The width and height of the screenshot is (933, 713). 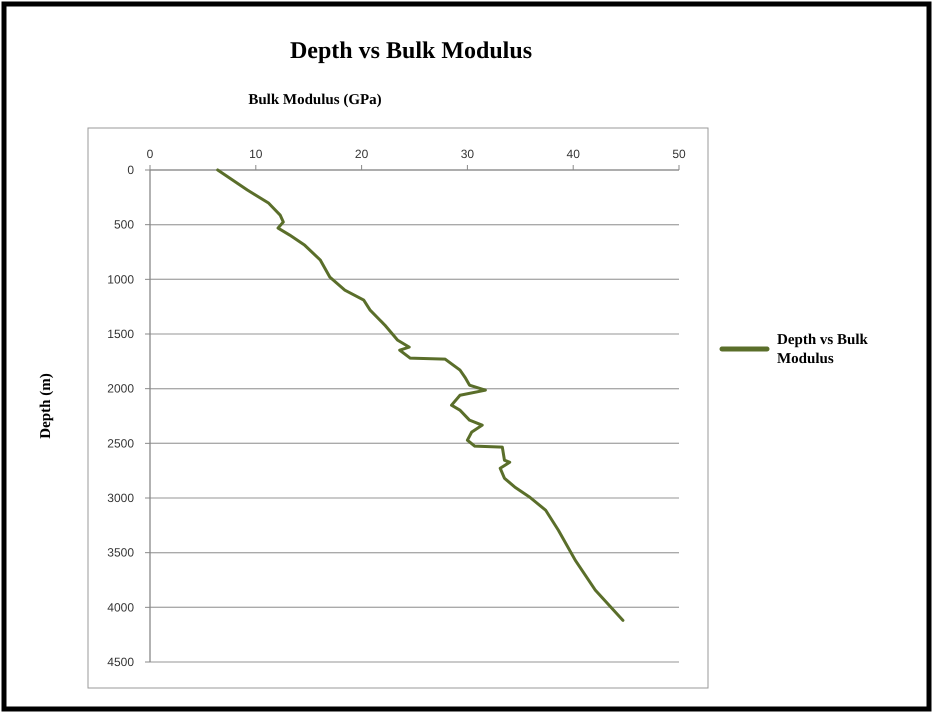 What do you see at coordinates (120, 662) in the screenshot?
I see `y-tick-label: 4500` at bounding box center [120, 662].